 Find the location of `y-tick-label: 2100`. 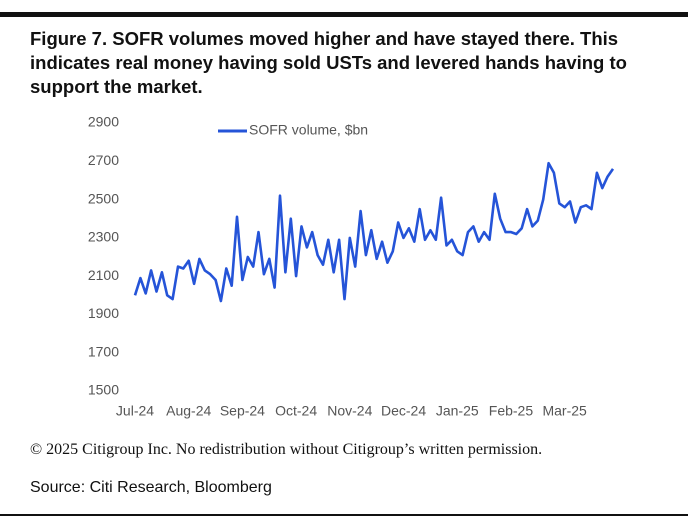

y-tick-label: 2100 is located at coordinates (103, 275).